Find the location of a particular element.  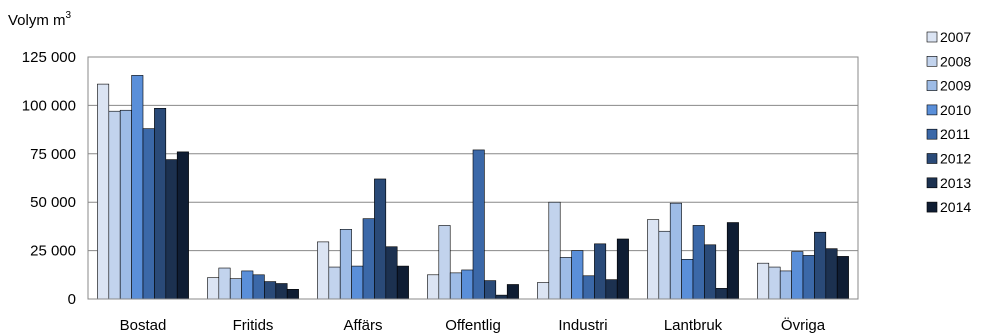

legend-label: 2008 is located at coordinates (955, 61).